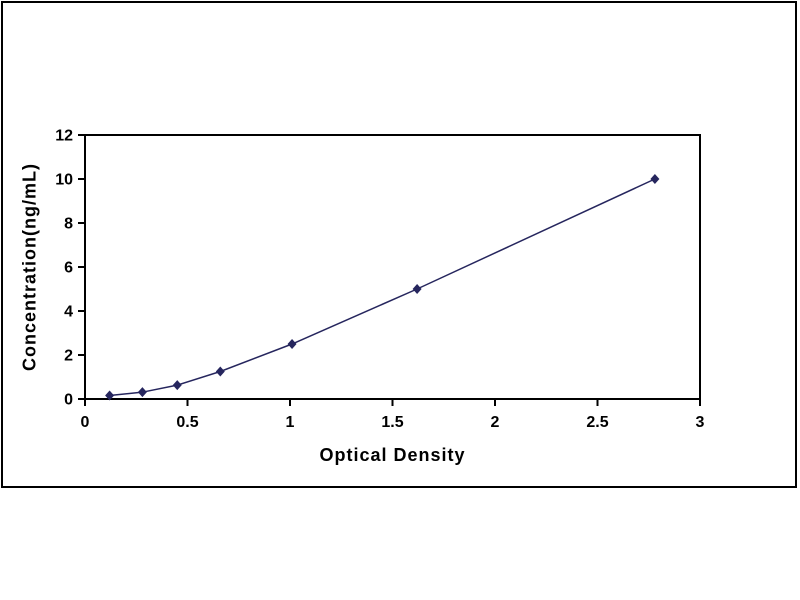 The height and width of the screenshot is (600, 800). What do you see at coordinates (68, 224) in the screenshot?
I see `y-tick-label: 8` at bounding box center [68, 224].